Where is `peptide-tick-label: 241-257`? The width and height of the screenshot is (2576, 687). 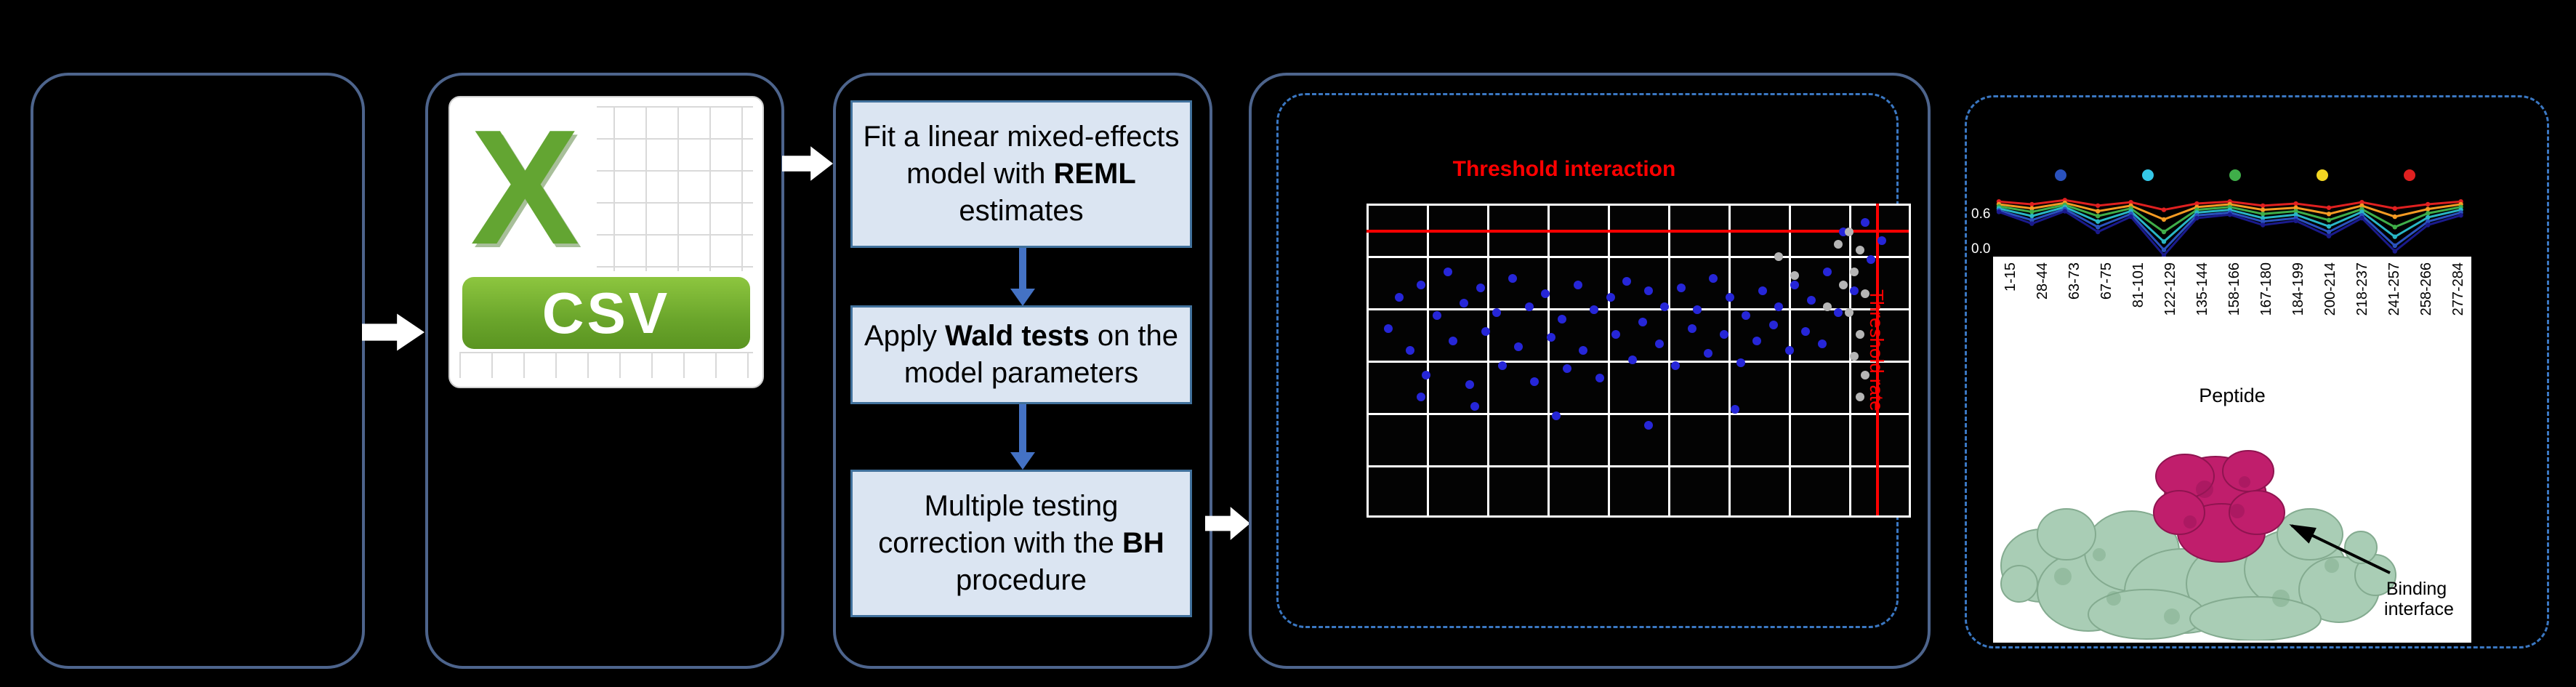
peptide-tick-label: 241-257 is located at coordinates (2394, 289).